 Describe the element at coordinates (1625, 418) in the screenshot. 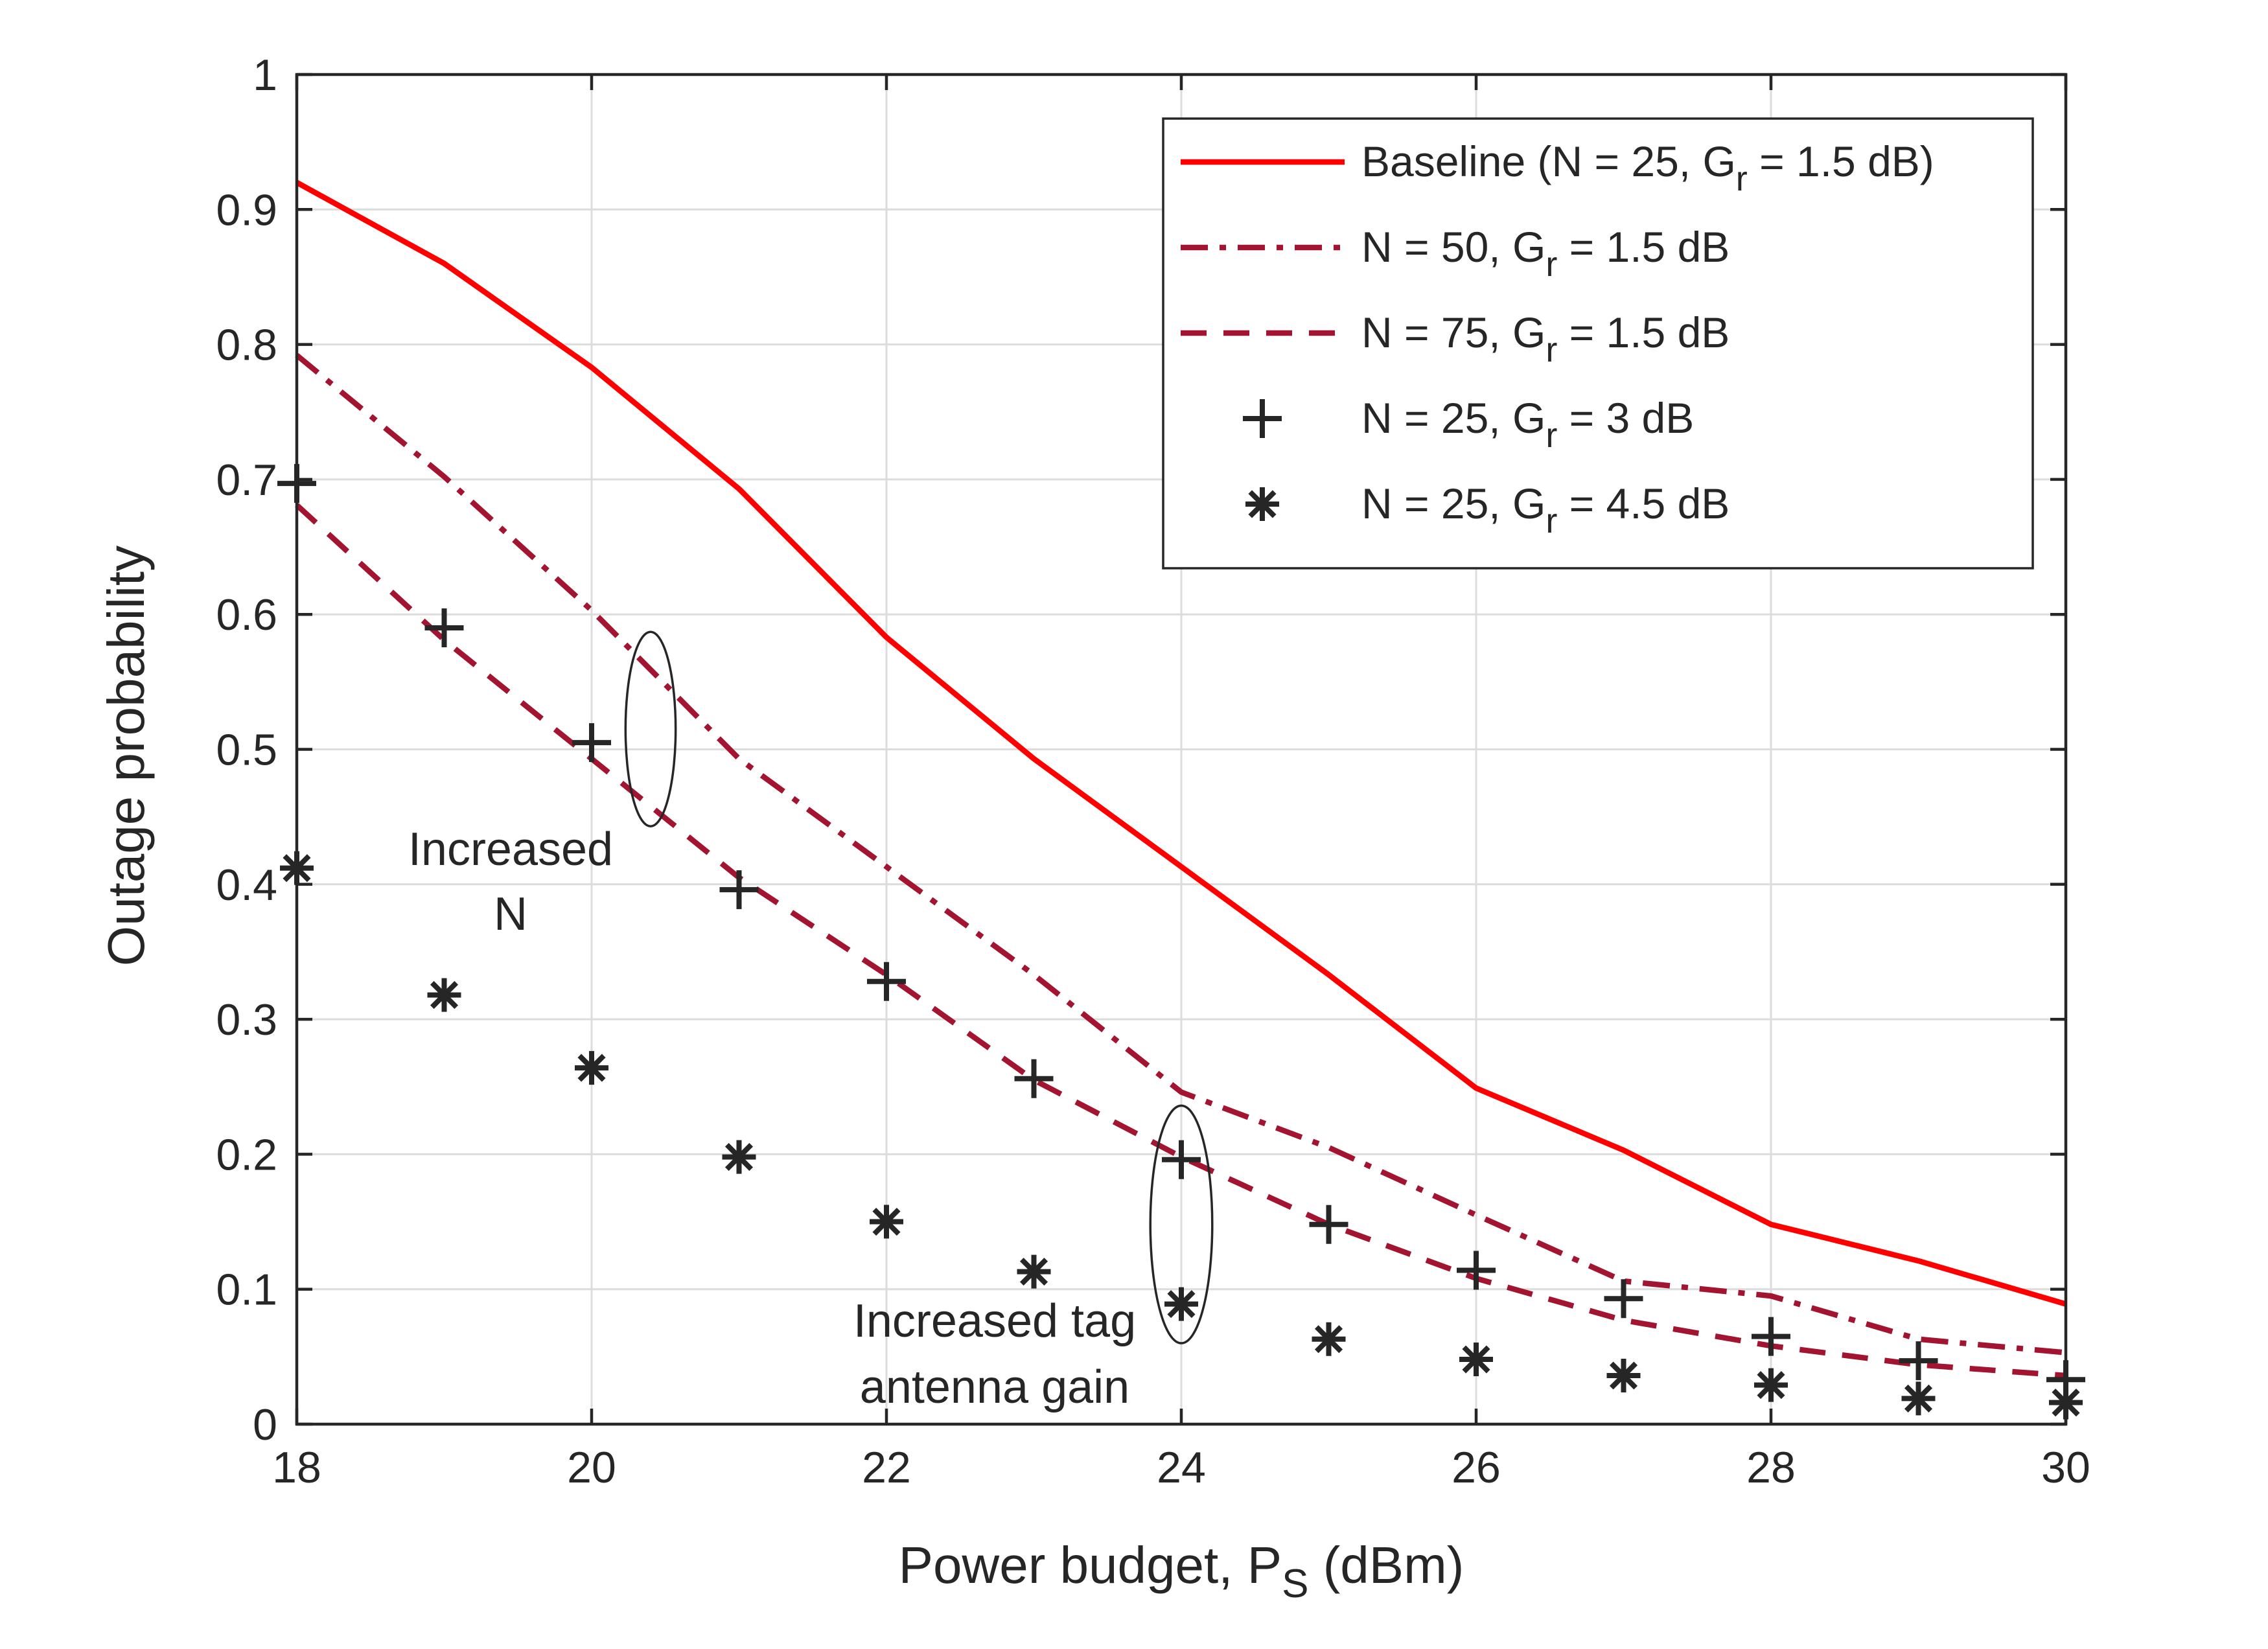

I see `legend-label-tail: = 3 dB` at that location.